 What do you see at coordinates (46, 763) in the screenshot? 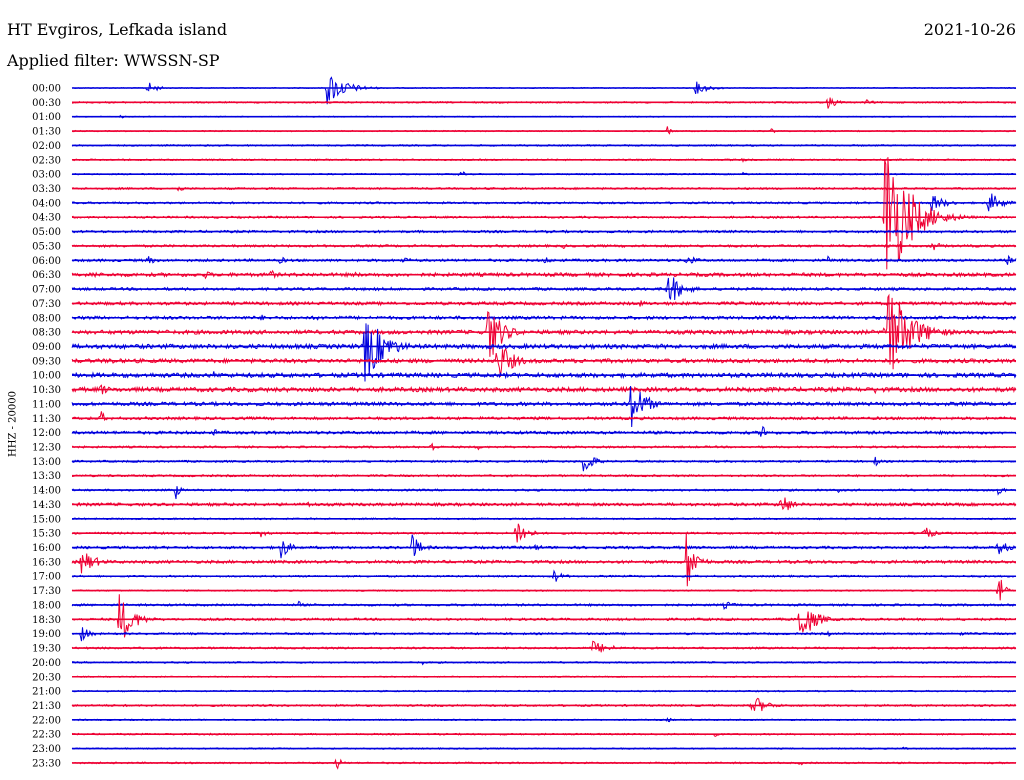
I see `row-label: 23:30` at bounding box center [46, 763].